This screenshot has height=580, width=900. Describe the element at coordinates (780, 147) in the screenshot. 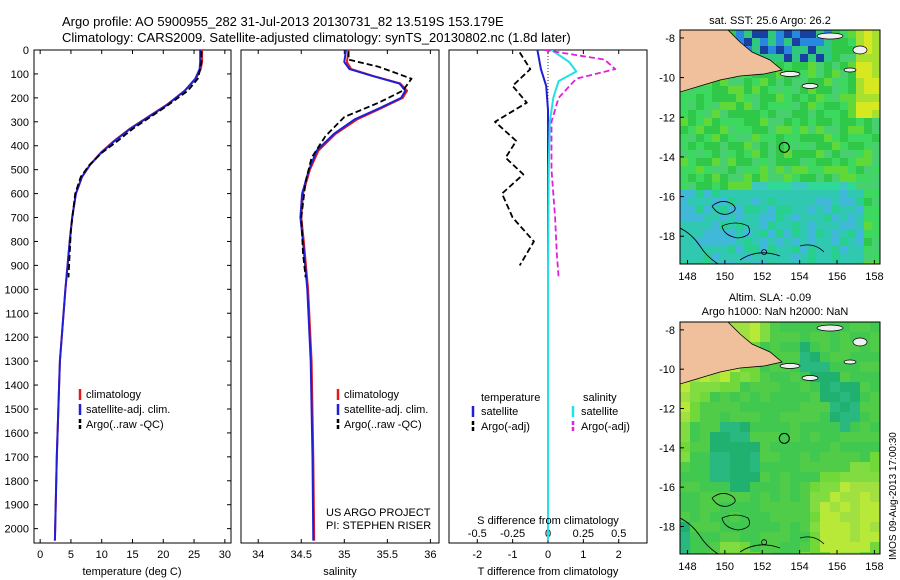

I see `sst-map-frame` at that location.